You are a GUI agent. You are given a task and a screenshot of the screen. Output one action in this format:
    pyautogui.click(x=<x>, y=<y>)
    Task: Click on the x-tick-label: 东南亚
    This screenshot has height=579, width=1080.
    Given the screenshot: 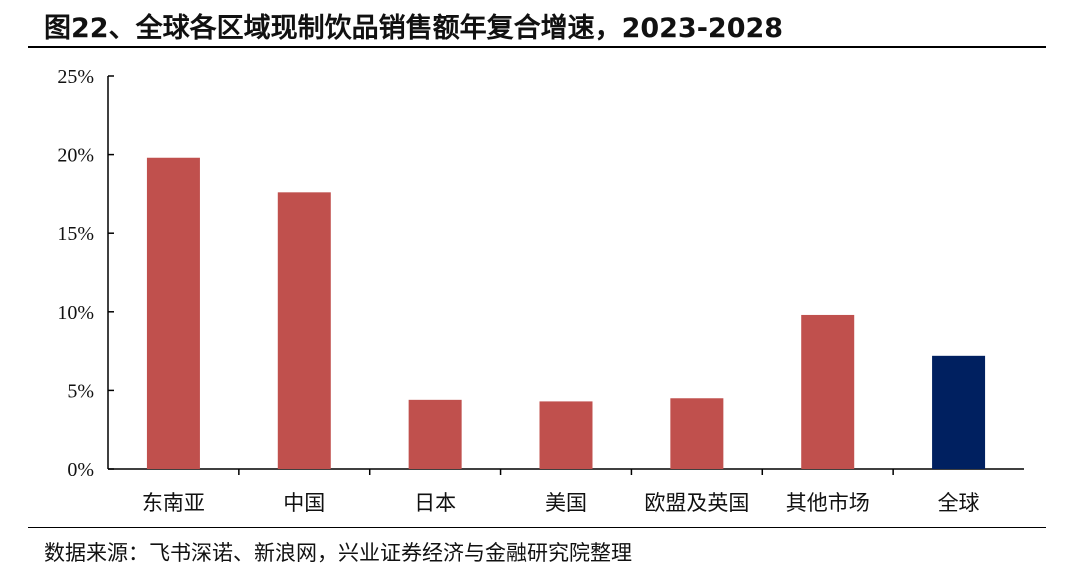 What is the action you would take?
    pyautogui.click(x=173, y=503)
    